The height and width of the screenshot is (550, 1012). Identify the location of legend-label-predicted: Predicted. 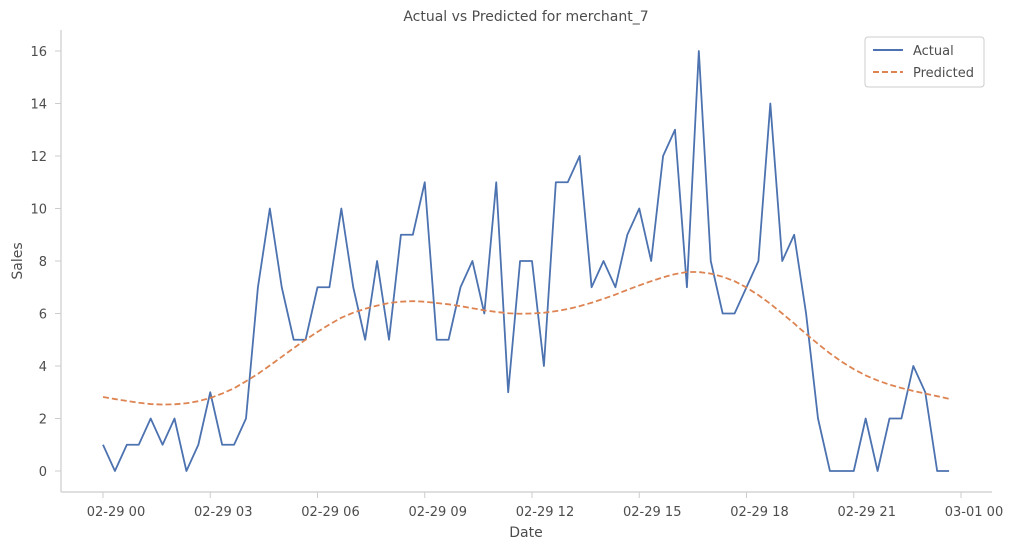
(943, 73).